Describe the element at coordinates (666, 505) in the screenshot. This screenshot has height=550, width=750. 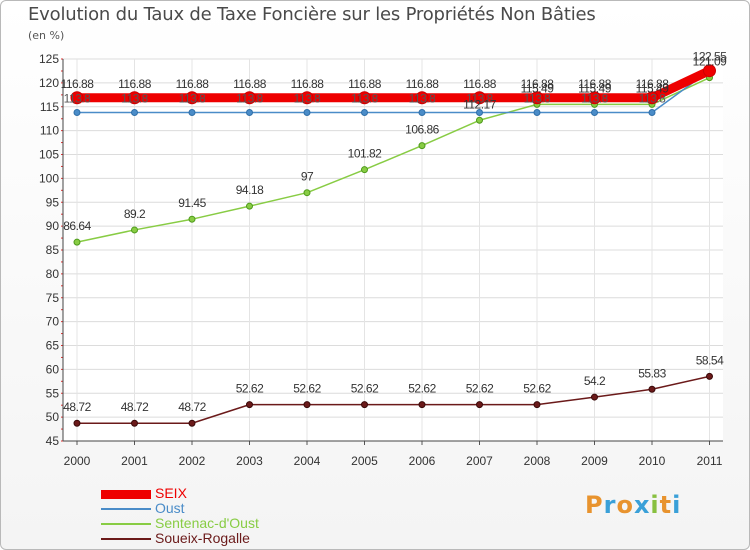
I see `logo-letter: t` at that location.